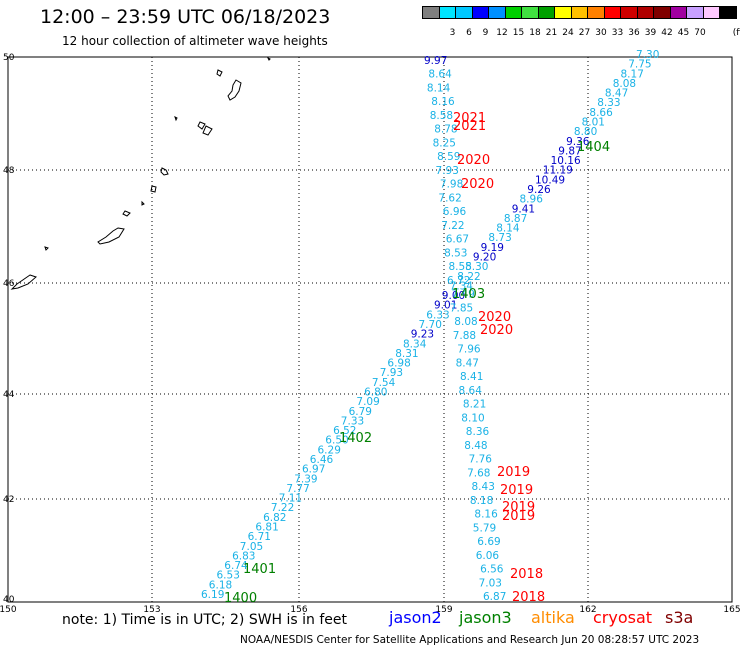 The width and height of the screenshot is (740, 650). Describe the element at coordinates (422, 335) in the screenshot. I see `wave-height-label: 9.23` at that location.